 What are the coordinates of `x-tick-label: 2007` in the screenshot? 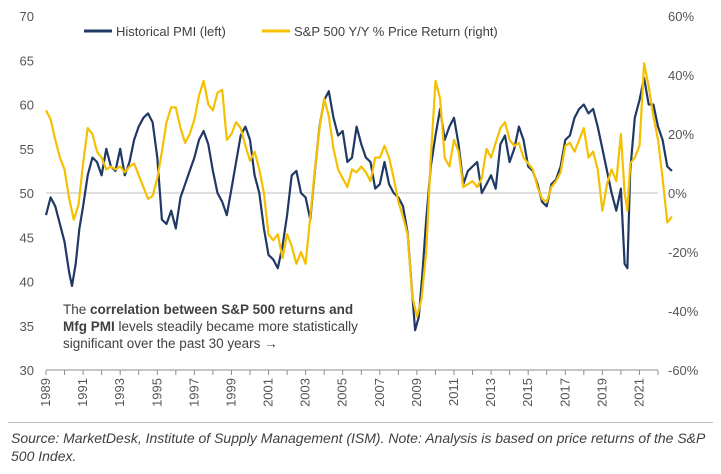 It's located at (379, 392).